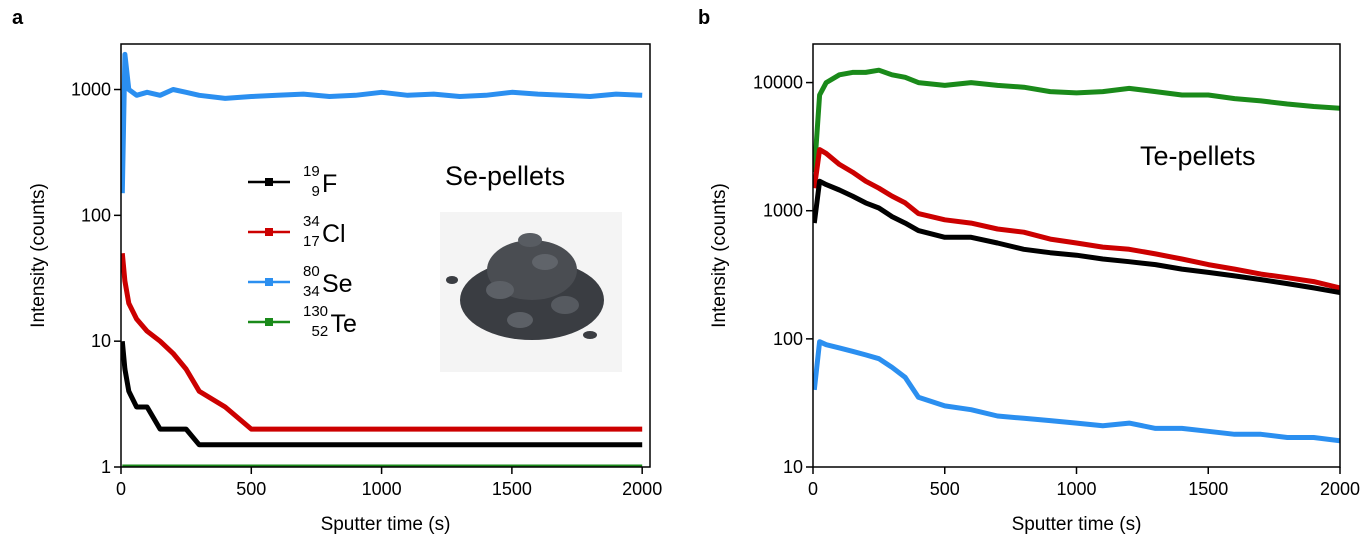 The width and height of the screenshot is (1372, 550). What do you see at coordinates (505, 176) in the screenshot?
I see `annotation: Se-pellets` at bounding box center [505, 176].